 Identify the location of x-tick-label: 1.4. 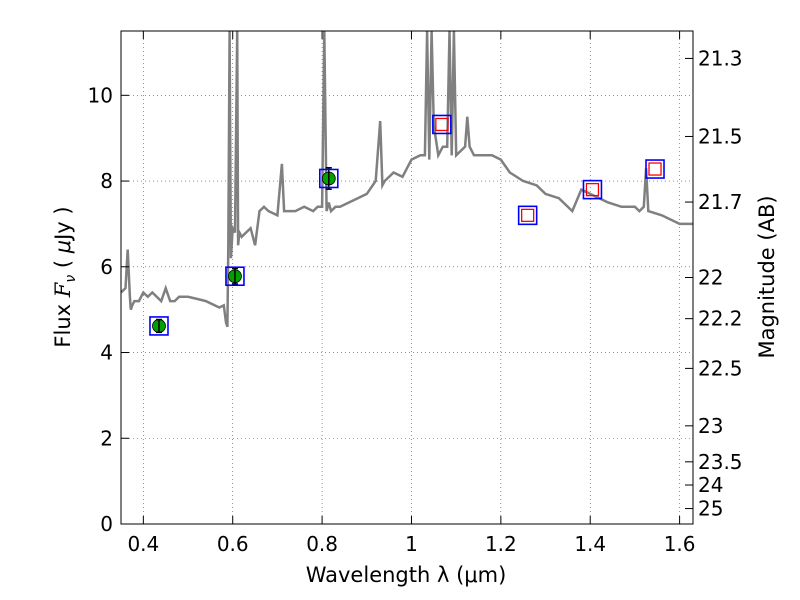
(590, 544).